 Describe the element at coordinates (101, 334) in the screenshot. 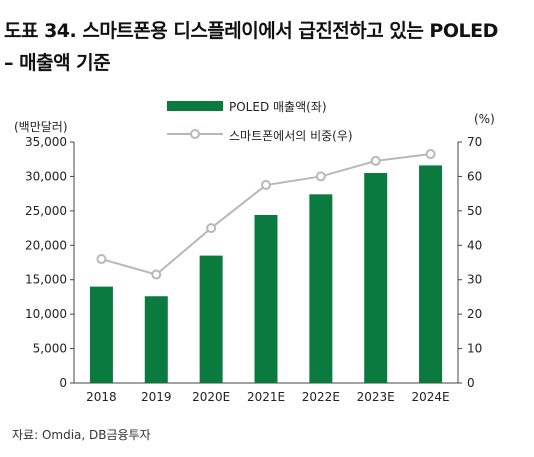

I see `bar-2018` at that location.